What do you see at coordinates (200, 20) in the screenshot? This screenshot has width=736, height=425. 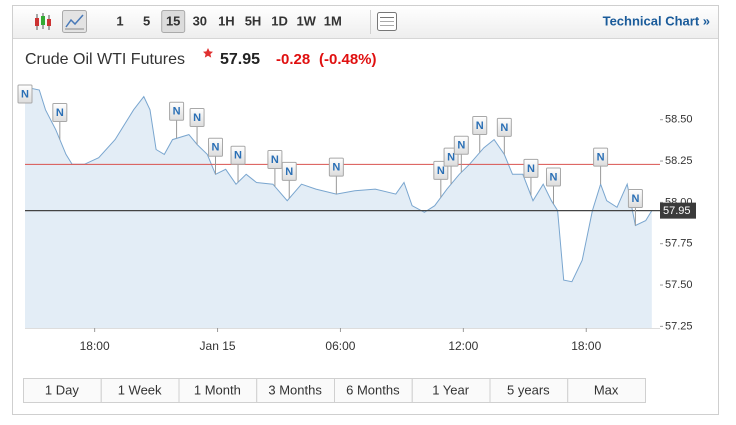 I see `interval-button: 30` at bounding box center [200, 20].